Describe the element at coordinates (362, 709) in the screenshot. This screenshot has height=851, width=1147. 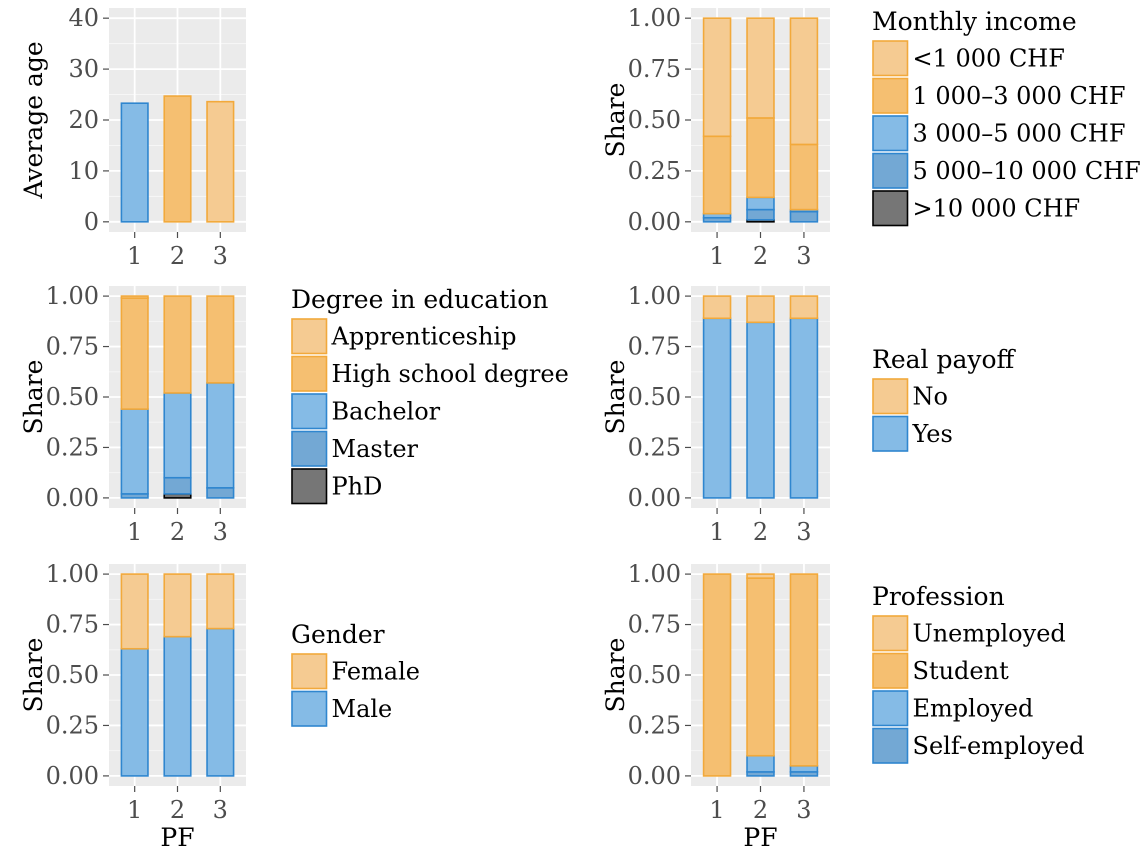
I see `legend-label: Male` at that location.